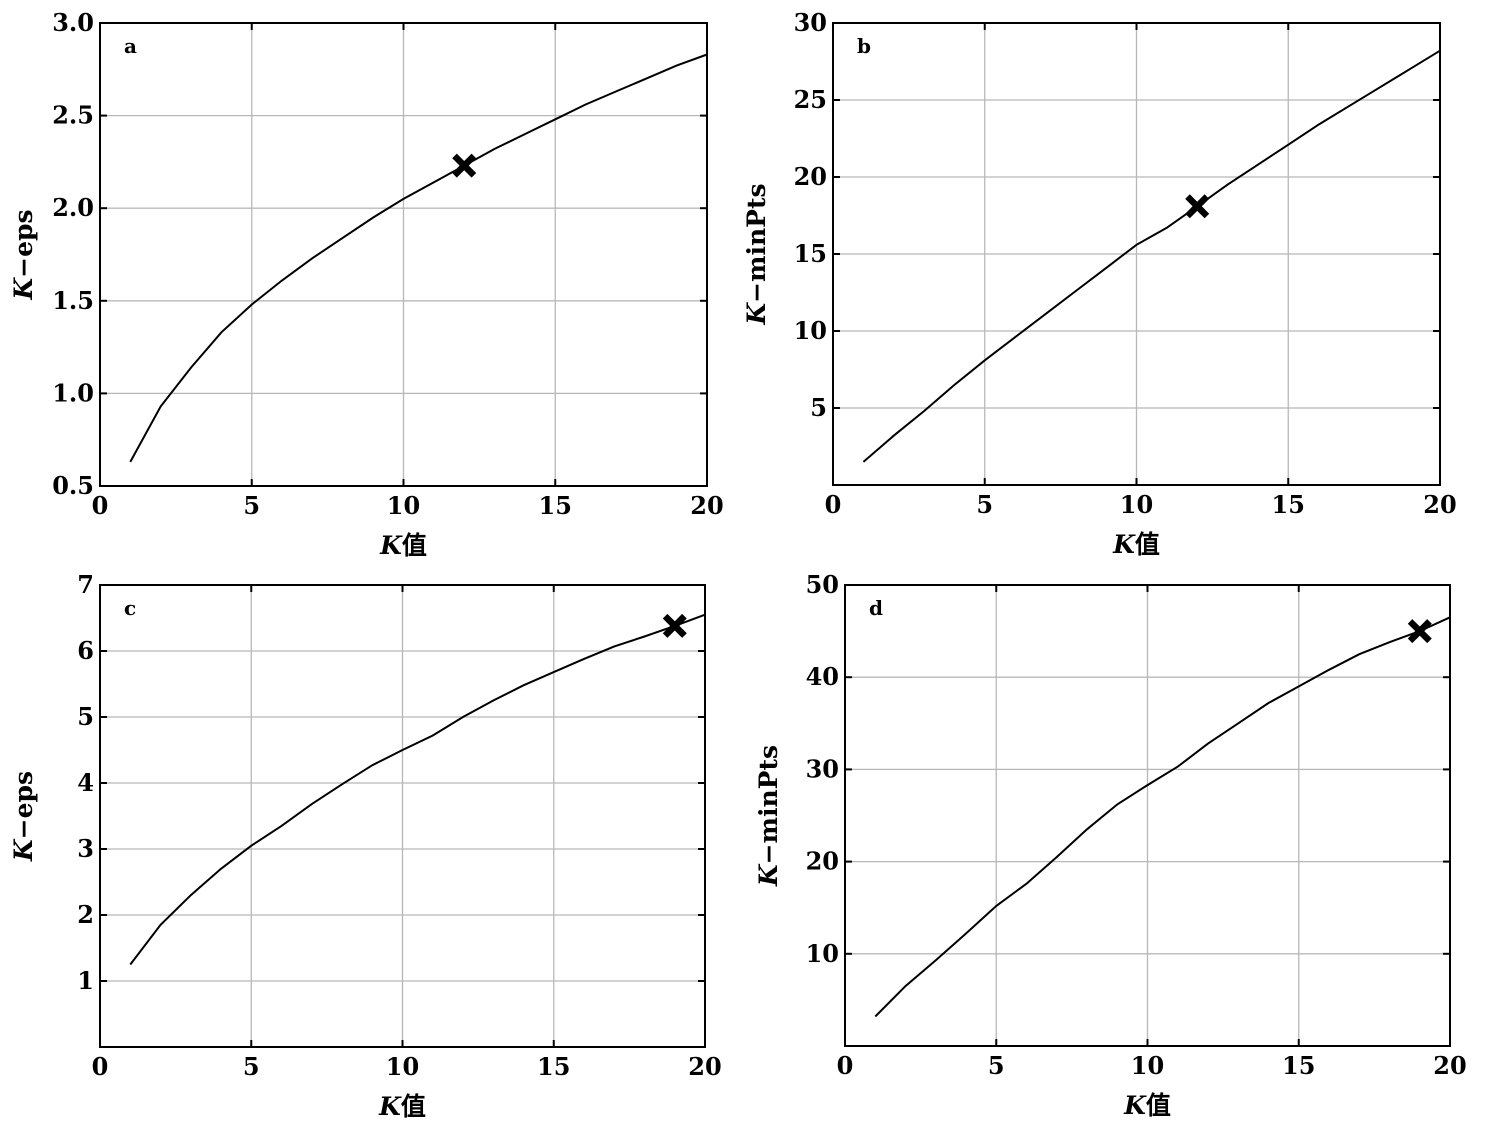 This screenshot has height=1128, width=1500. What do you see at coordinates (864, 46) in the screenshot?
I see `panel-letter: b` at bounding box center [864, 46].